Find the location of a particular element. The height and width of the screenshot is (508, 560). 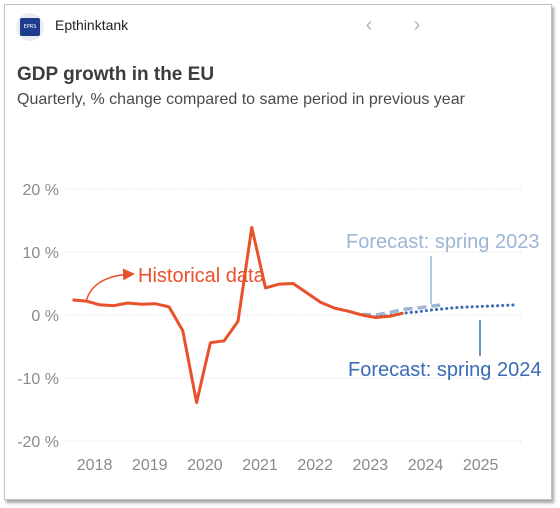

chart-title: GDP growth in the EU is located at coordinates (116, 74).